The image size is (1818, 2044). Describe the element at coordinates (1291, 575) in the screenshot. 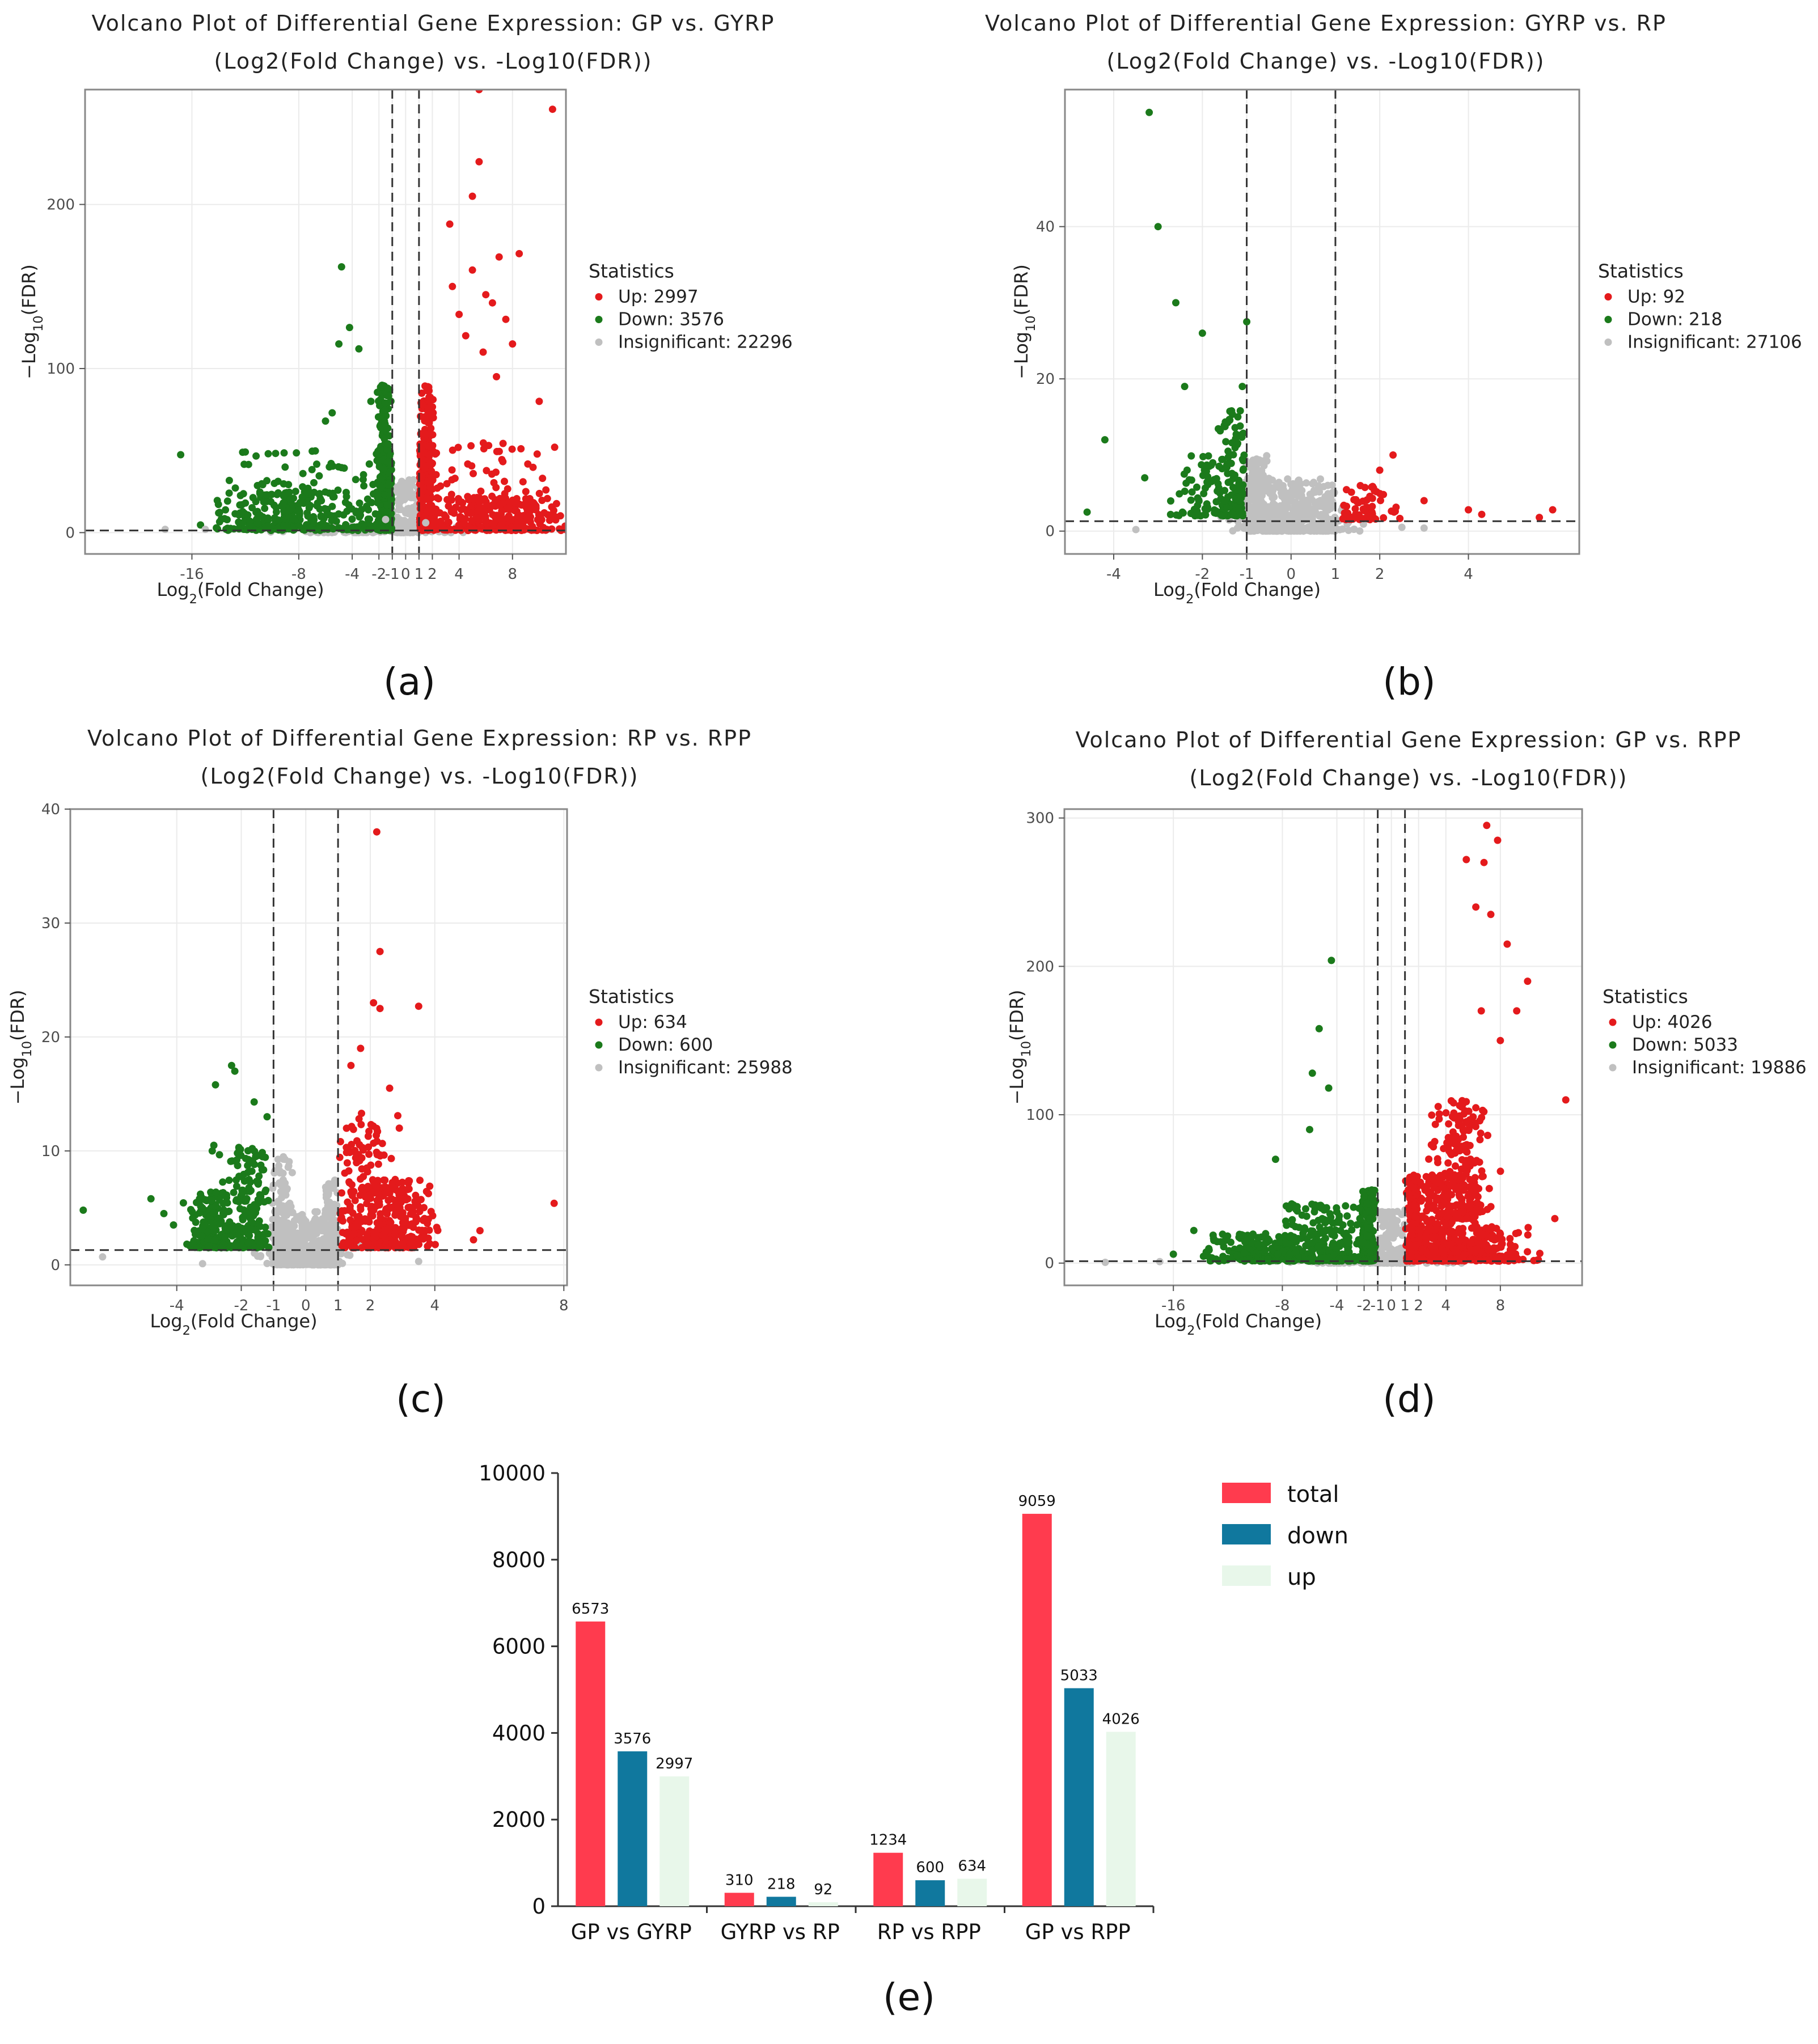

I see `x-tick-label: 0` at that location.